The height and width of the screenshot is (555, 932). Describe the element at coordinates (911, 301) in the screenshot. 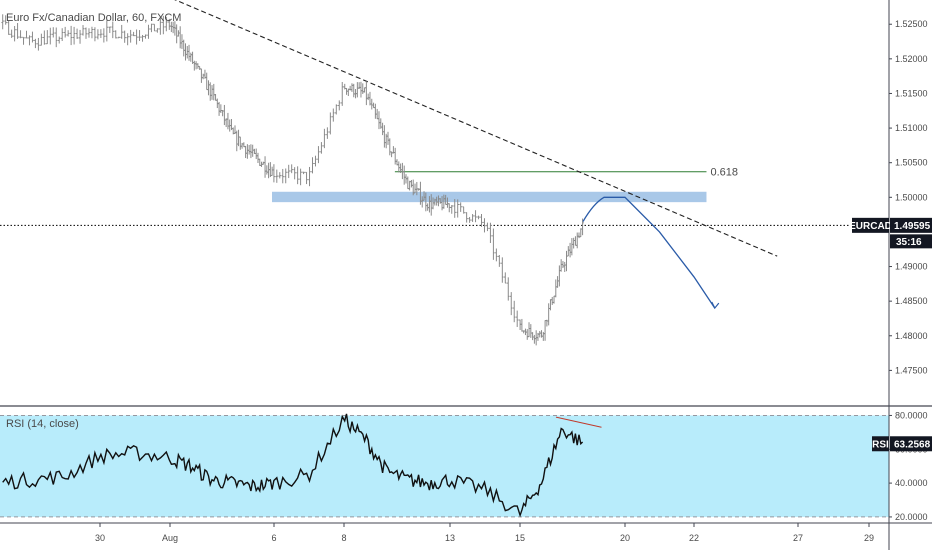

I see `price-tick-label: 1.48500` at that location.